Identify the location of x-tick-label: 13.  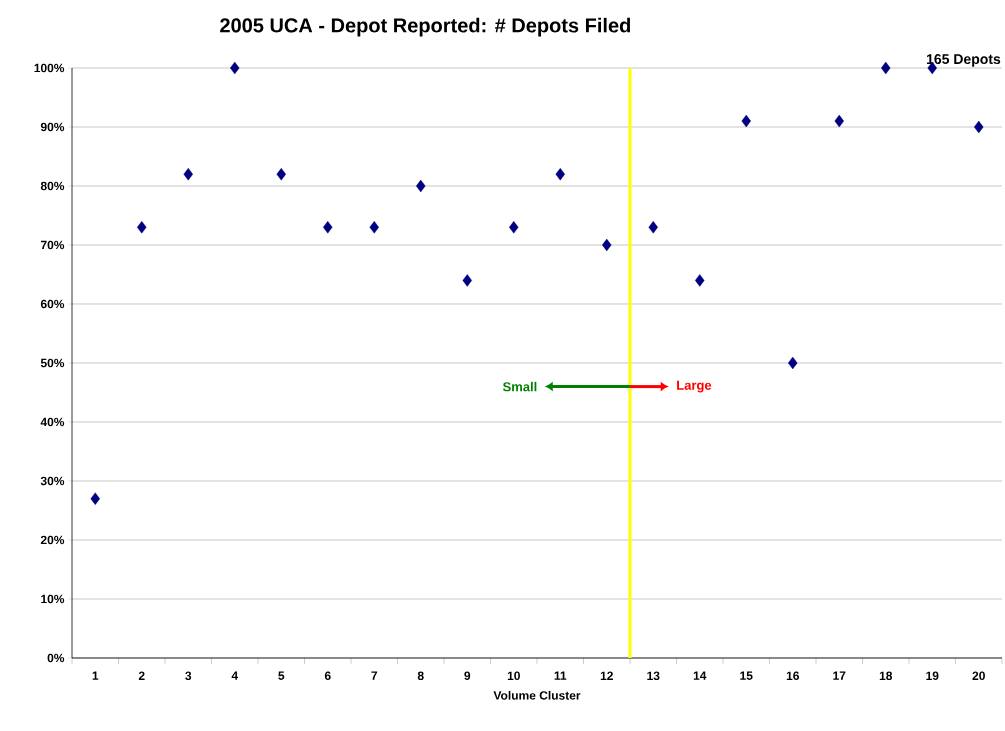
(653, 676).